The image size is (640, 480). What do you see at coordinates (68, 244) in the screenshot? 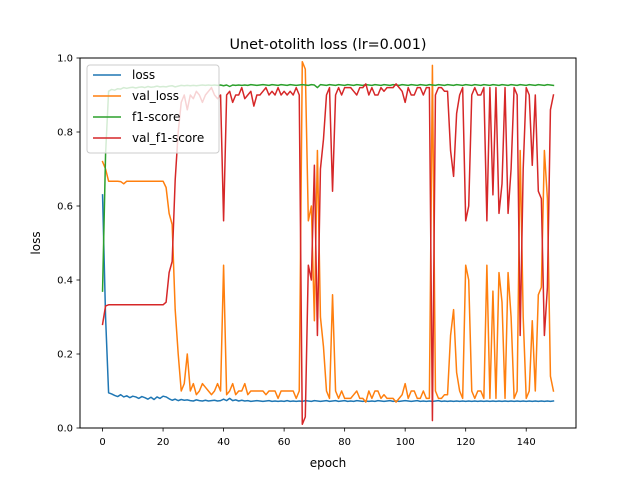
I see `y-axis-ticks: 0.0 0.2 0.4 0.6 0.8 1.0` at bounding box center [68, 244].